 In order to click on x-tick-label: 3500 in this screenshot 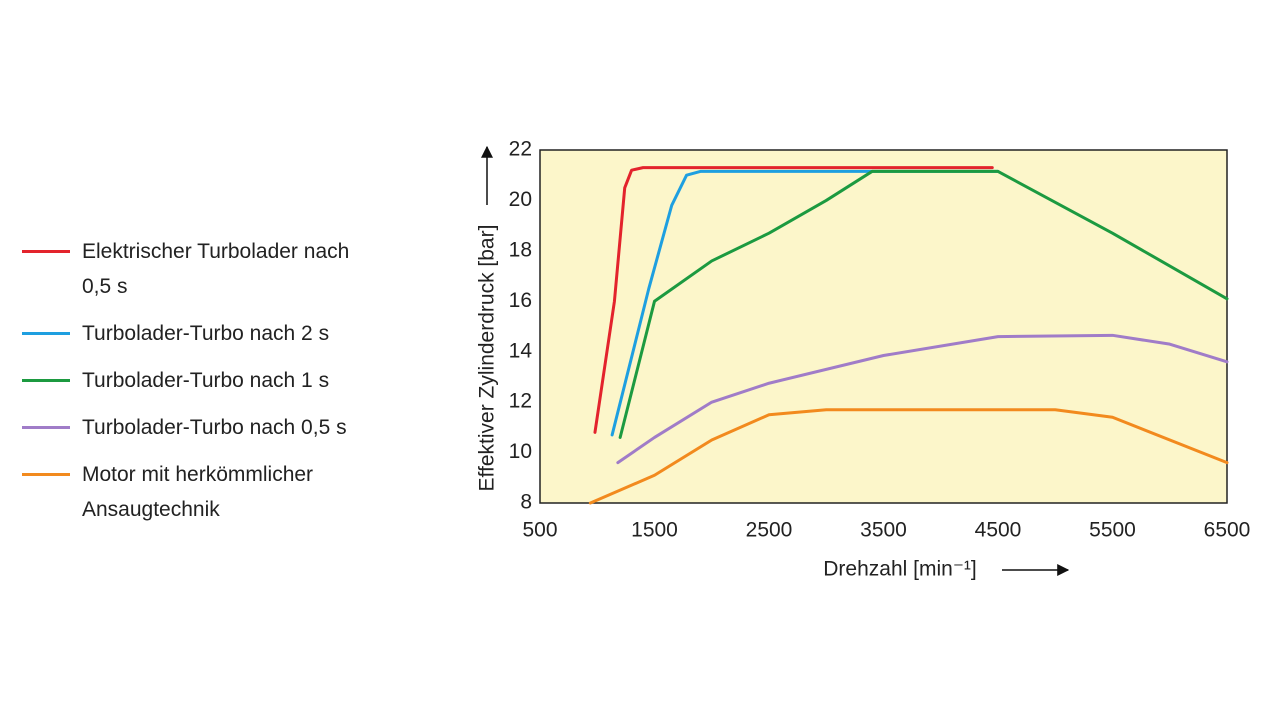, I will do `click(883, 530)`.